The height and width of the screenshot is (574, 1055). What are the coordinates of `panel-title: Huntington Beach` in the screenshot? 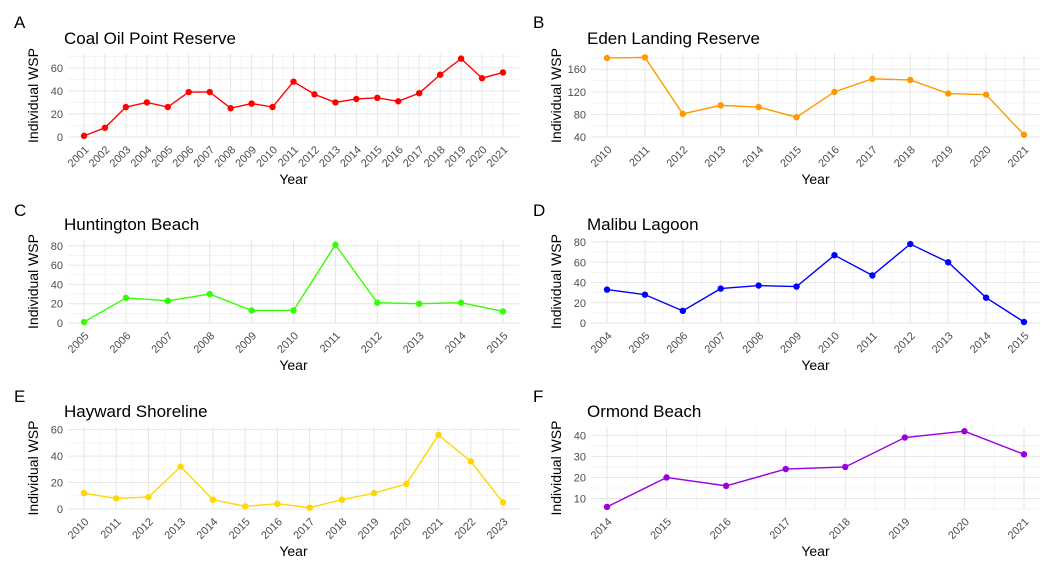 It's located at (131, 224).